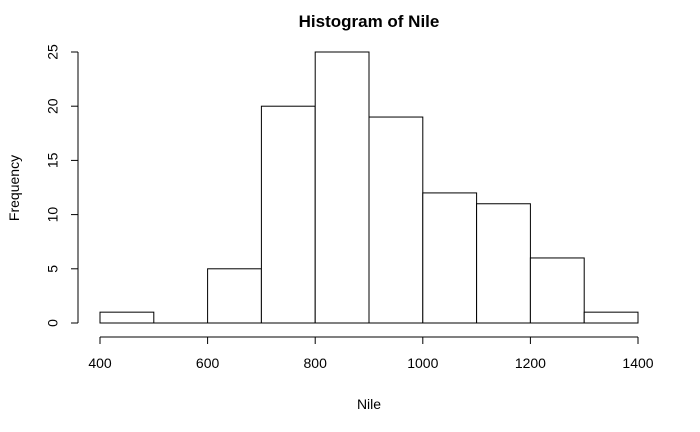 The width and height of the screenshot is (700, 432). I want to click on chart-title: Histogram of Nile, so click(369, 21).